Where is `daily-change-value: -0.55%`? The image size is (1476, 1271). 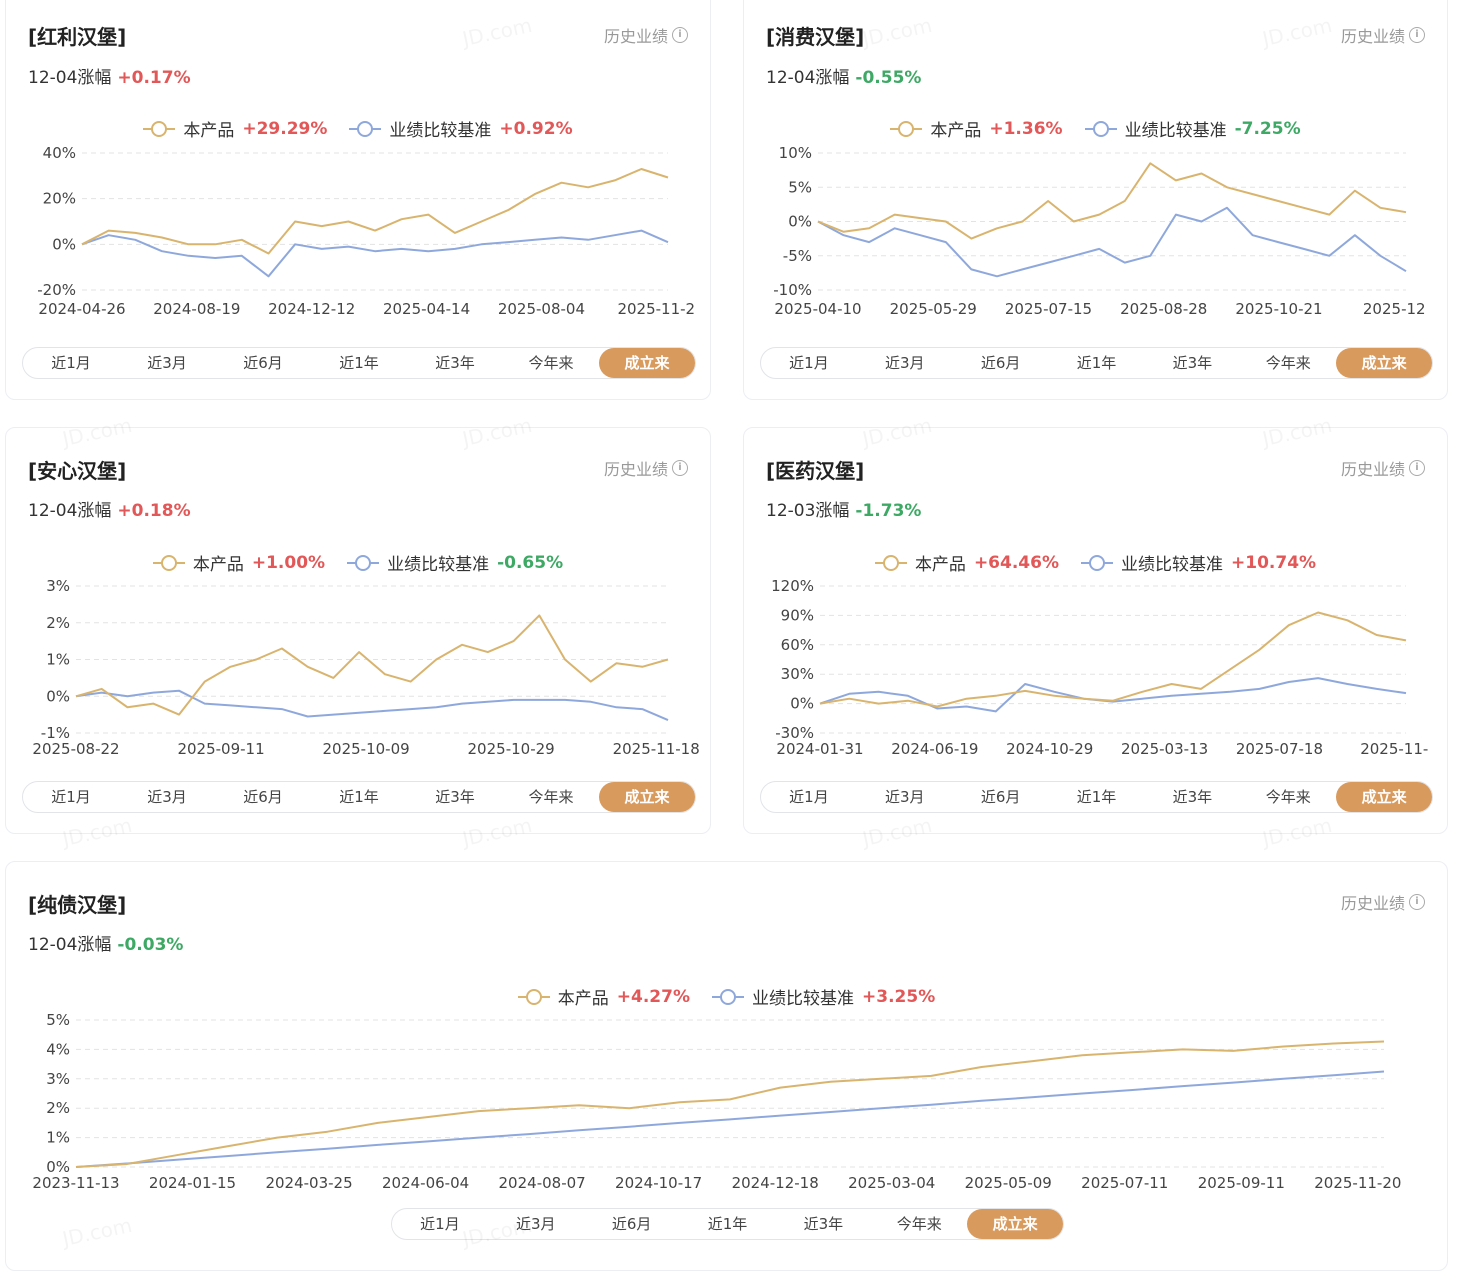
daily-change-value: -0.55% is located at coordinates (888, 78).